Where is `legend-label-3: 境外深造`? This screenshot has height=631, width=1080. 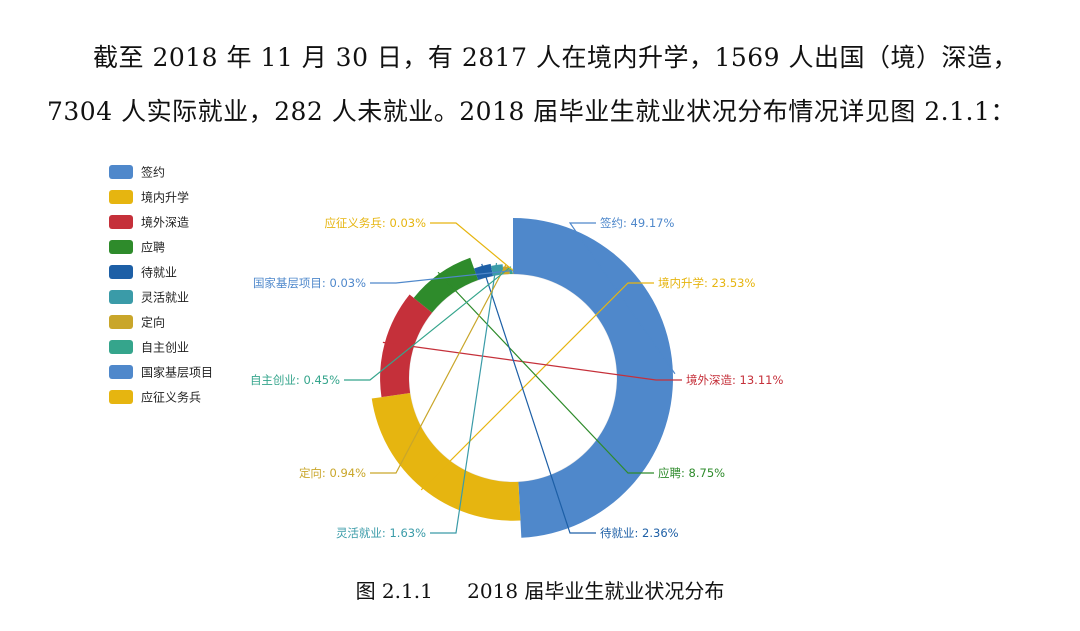
legend-label-3: 境外深造 is located at coordinates (165, 222).